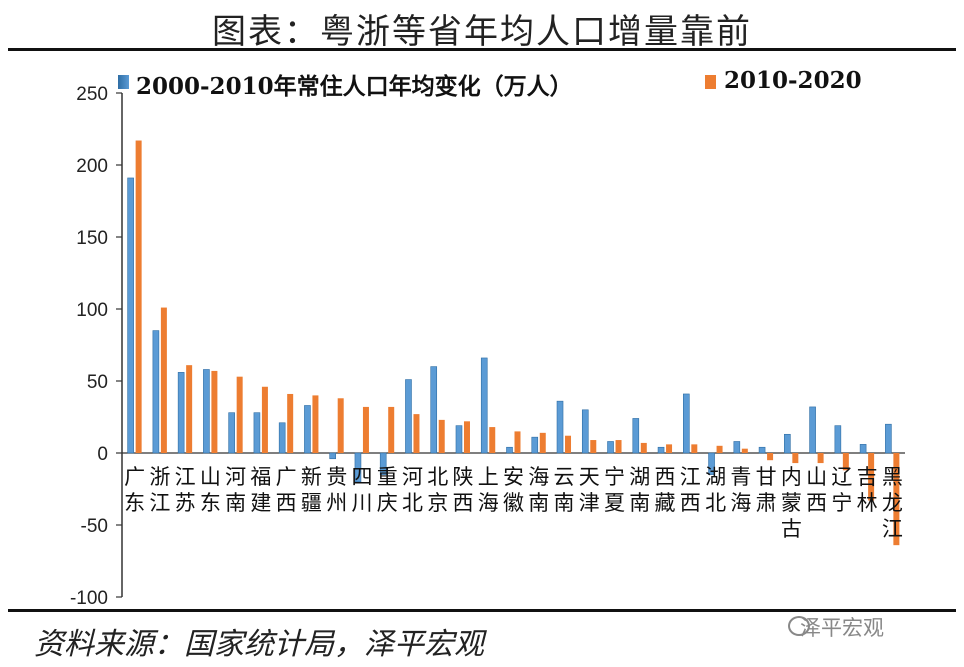 The height and width of the screenshot is (667, 964). I want to click on chart-title: 图表：粤浙等省年均人口增量靠前, so click(482, 32).